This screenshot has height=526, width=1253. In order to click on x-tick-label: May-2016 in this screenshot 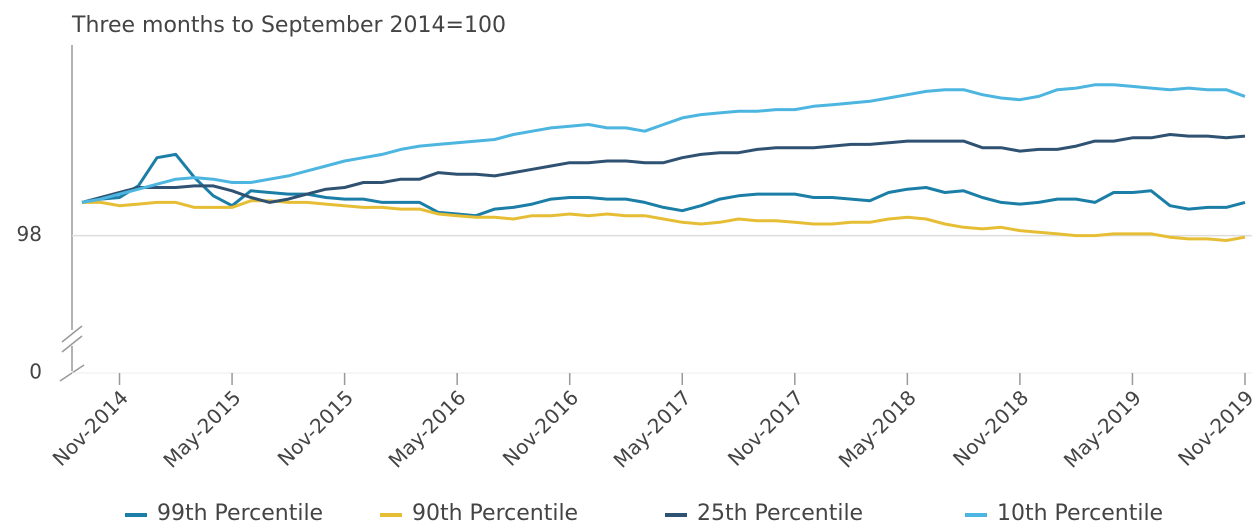, I will do `click(427, 428)`.